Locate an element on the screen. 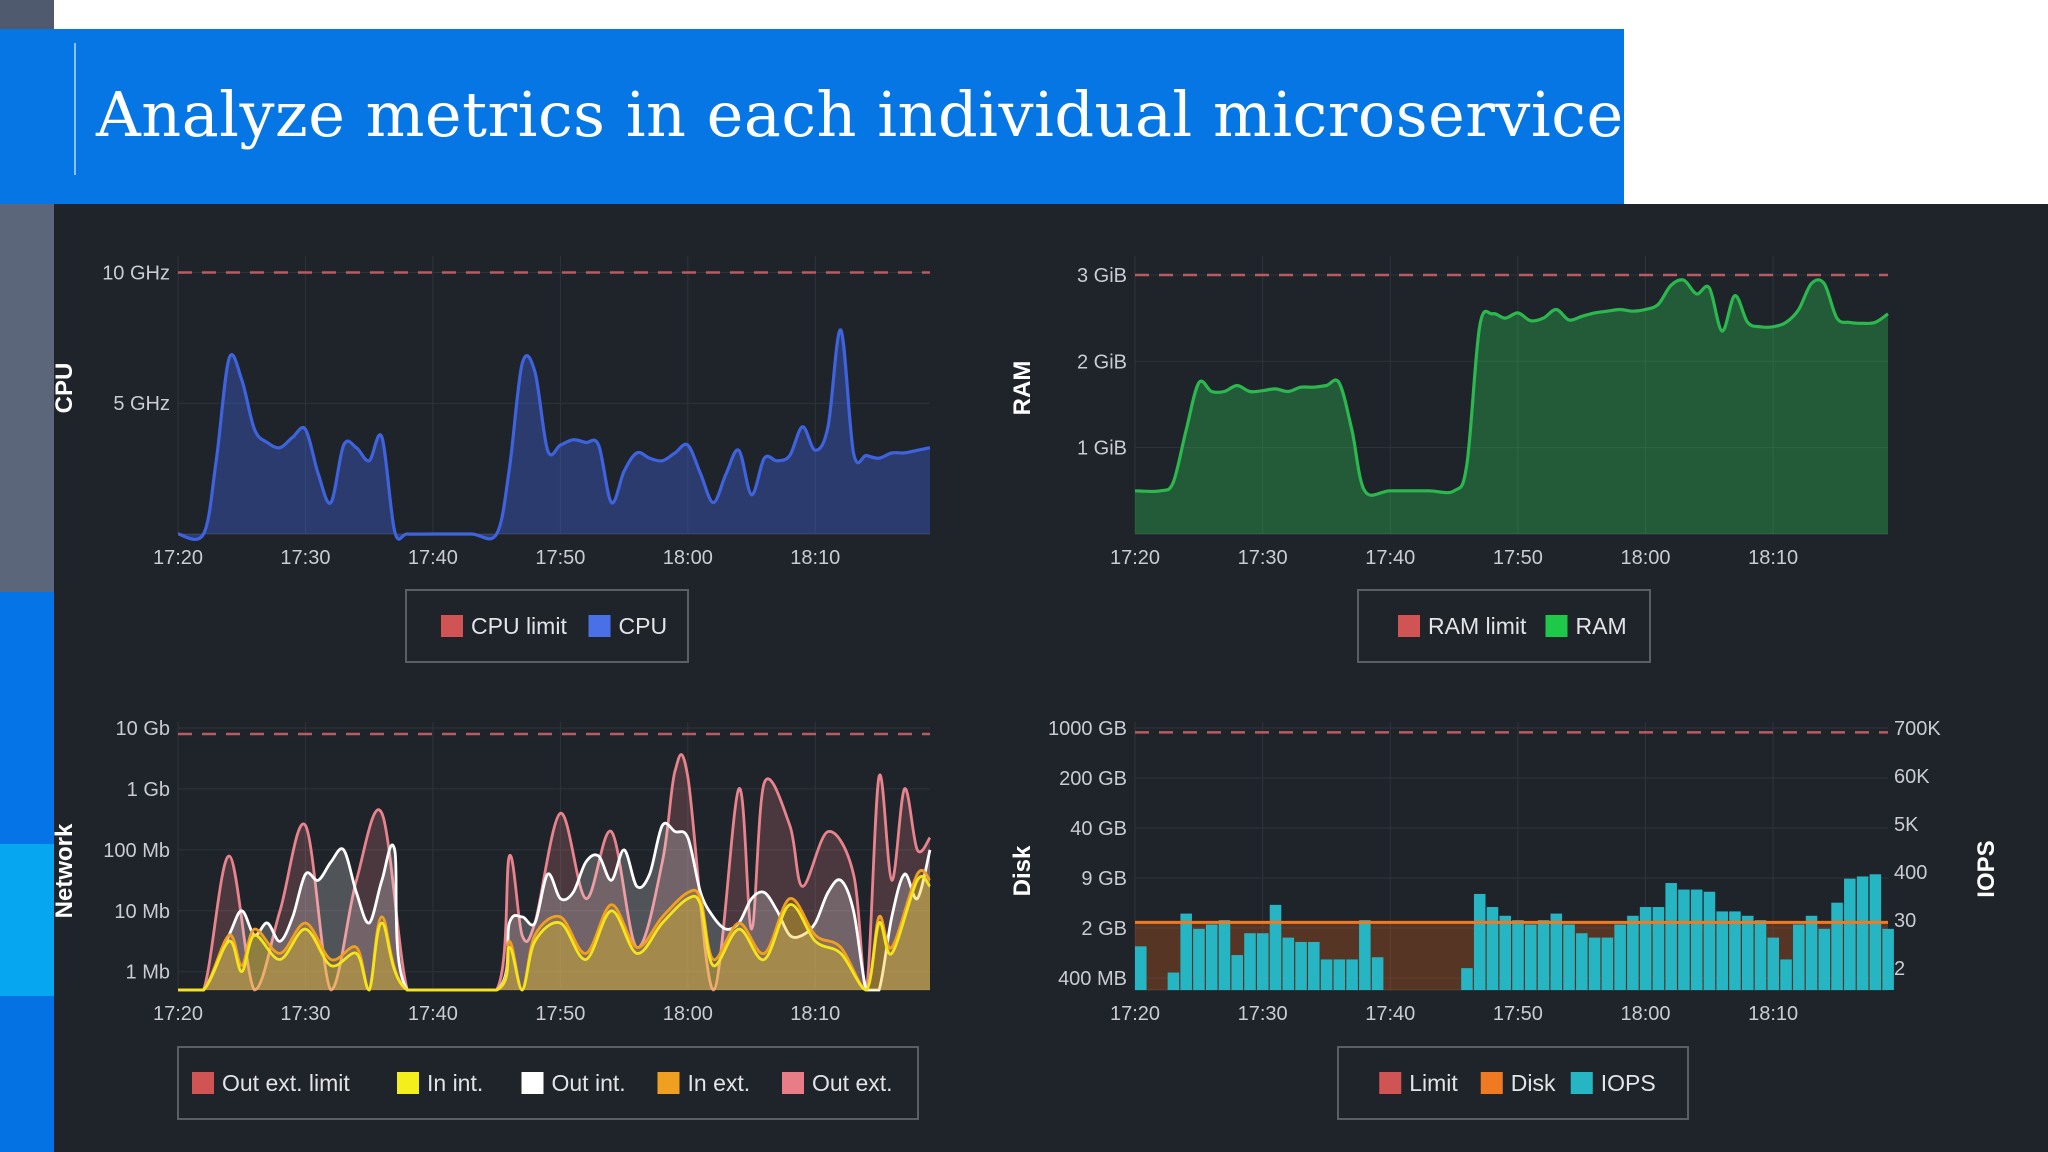  y2-tick-label: 60K is located at coordinates (1912, 777).